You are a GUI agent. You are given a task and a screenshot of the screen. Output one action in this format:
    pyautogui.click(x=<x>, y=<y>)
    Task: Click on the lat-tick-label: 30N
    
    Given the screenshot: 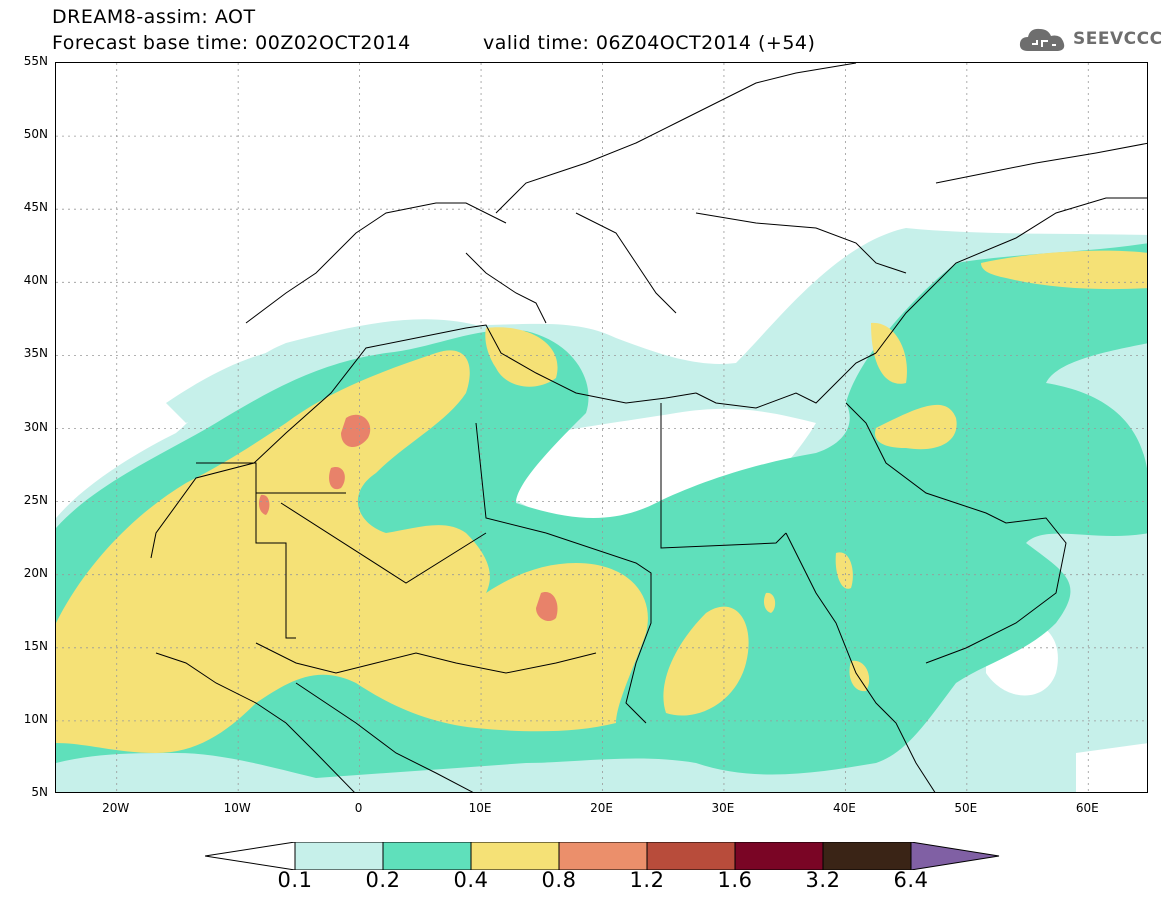 What is the action you would take?
    pyautogui.click(x=35, y=426)
    